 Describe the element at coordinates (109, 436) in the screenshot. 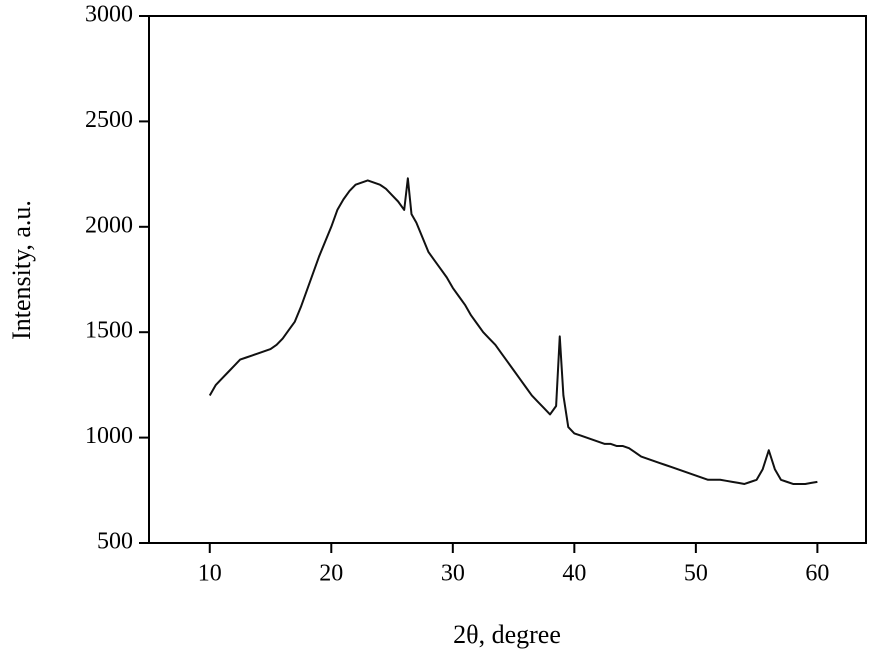

I see `y-tick-label: 1000` at that location.